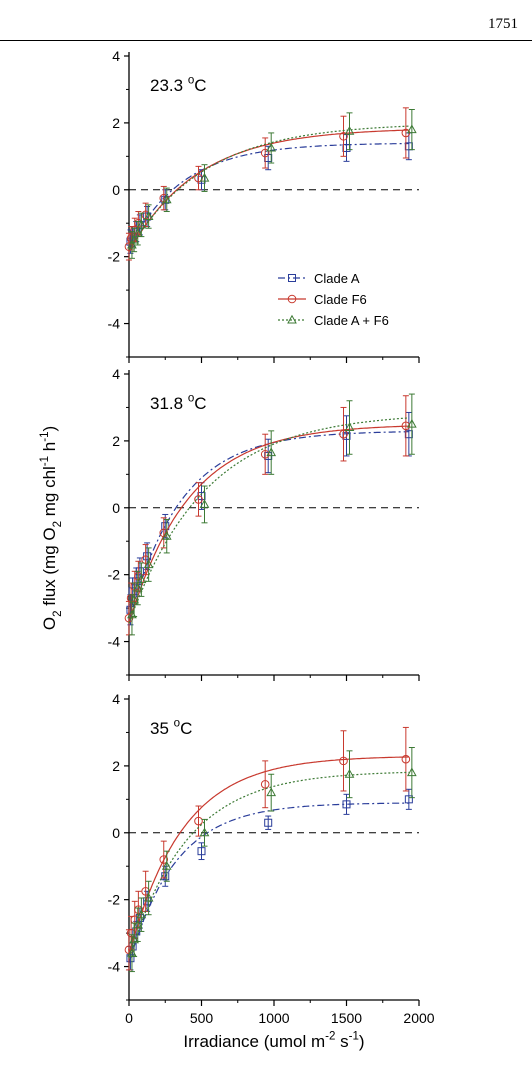 This screenshot has height=1086, width=532. Describe the element at coordinates (51, 528) in the screenshot. I see `y-axis-label: O2 flux (mg O2 mg chl-1 h-1)` at that location.